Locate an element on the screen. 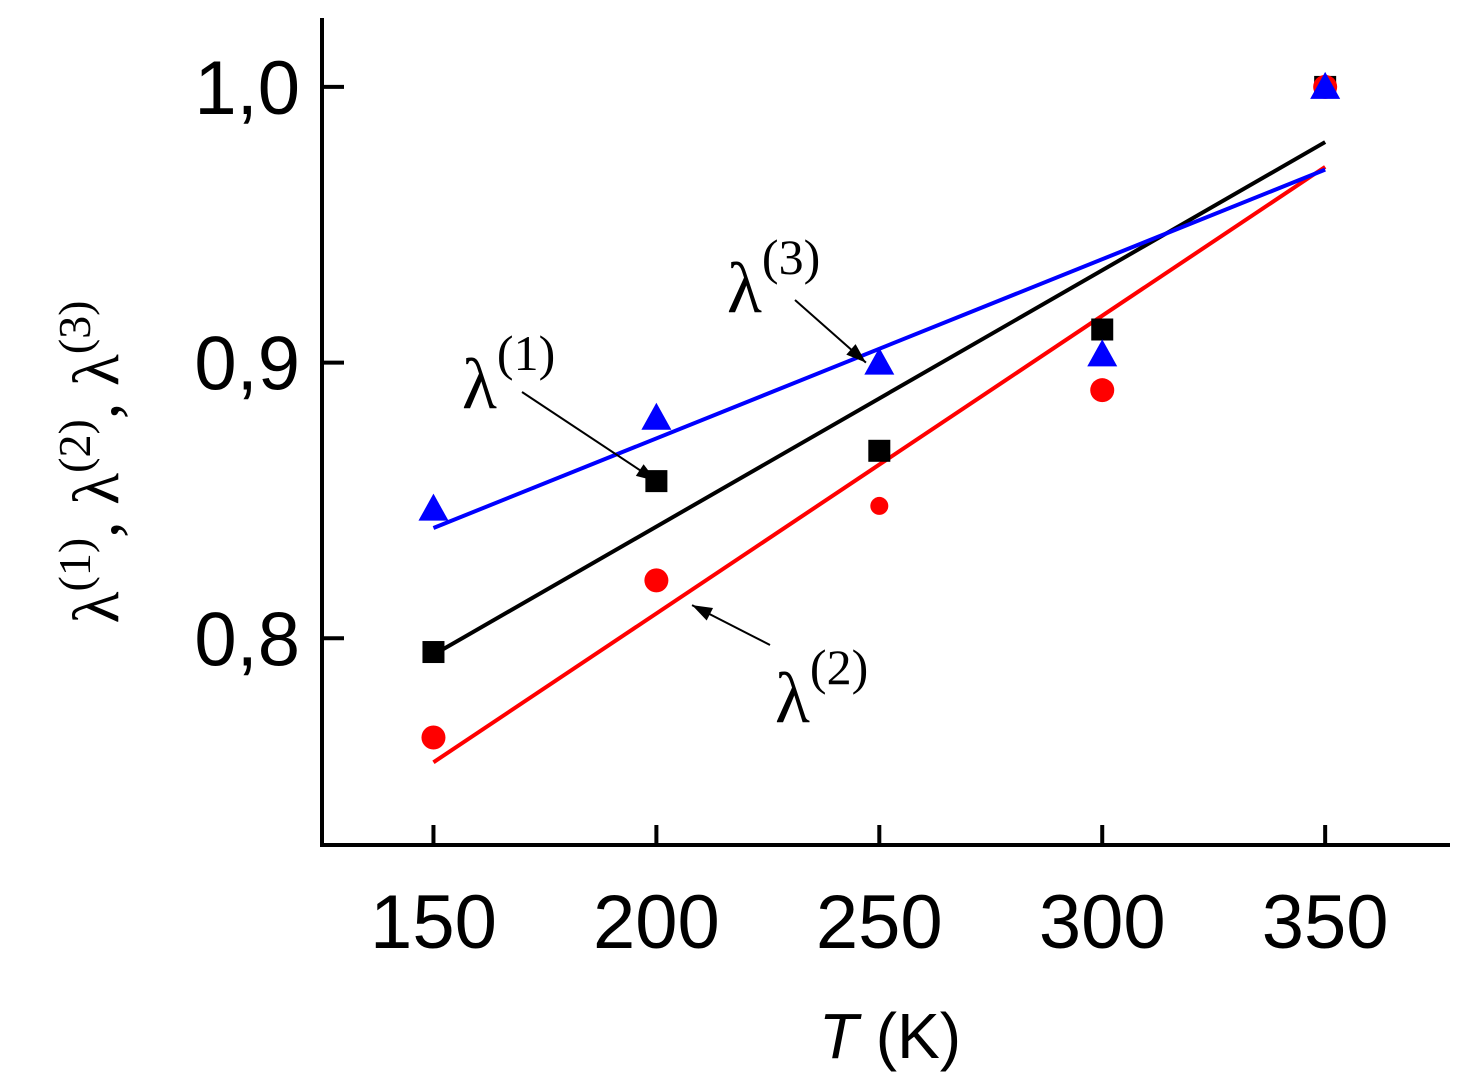 The image size is (1461, 1079). x-tick-label: 200 is located at coordinates (656, 922).